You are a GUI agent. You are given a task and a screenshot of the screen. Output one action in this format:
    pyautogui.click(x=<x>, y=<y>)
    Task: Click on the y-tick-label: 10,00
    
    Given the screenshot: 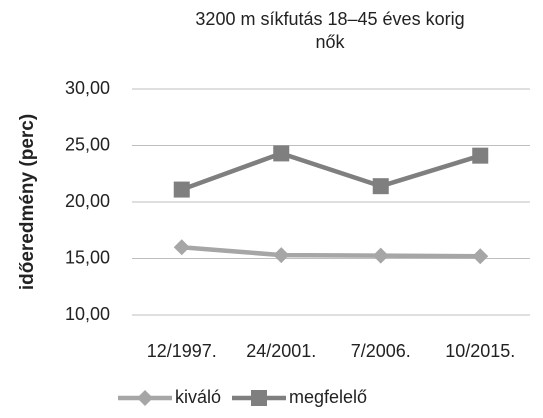 What is the action you would take?
    pyautogui.click(x=87, y=314)
    